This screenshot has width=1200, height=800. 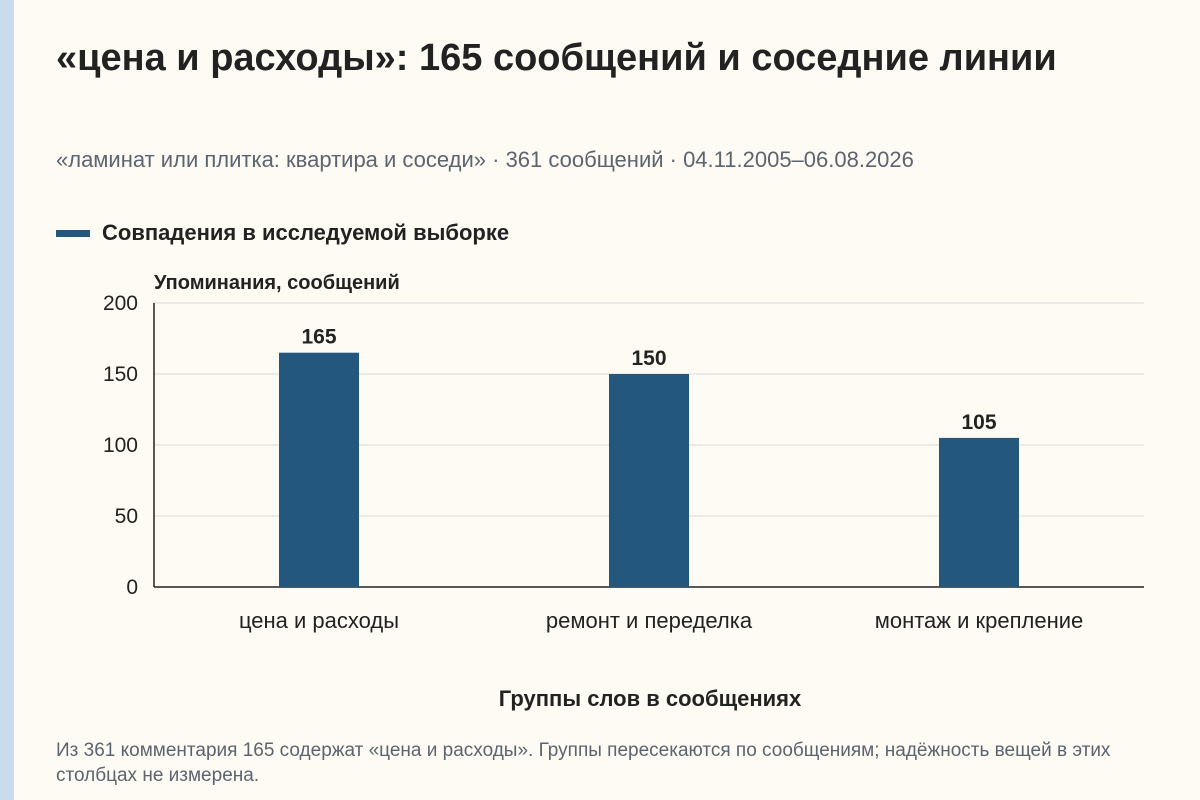 What do you see at coordinates (979, 620) in the screenshot?
I see `x-tick-label: монтаж и крепление` at bounding box center [979, 620].